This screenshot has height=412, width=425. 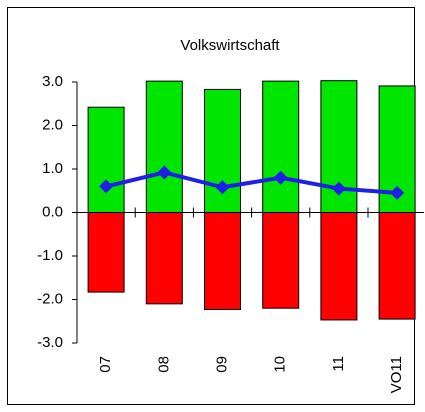 I want to click on y-tick-label: -3.0, so click(x=50, y=342).